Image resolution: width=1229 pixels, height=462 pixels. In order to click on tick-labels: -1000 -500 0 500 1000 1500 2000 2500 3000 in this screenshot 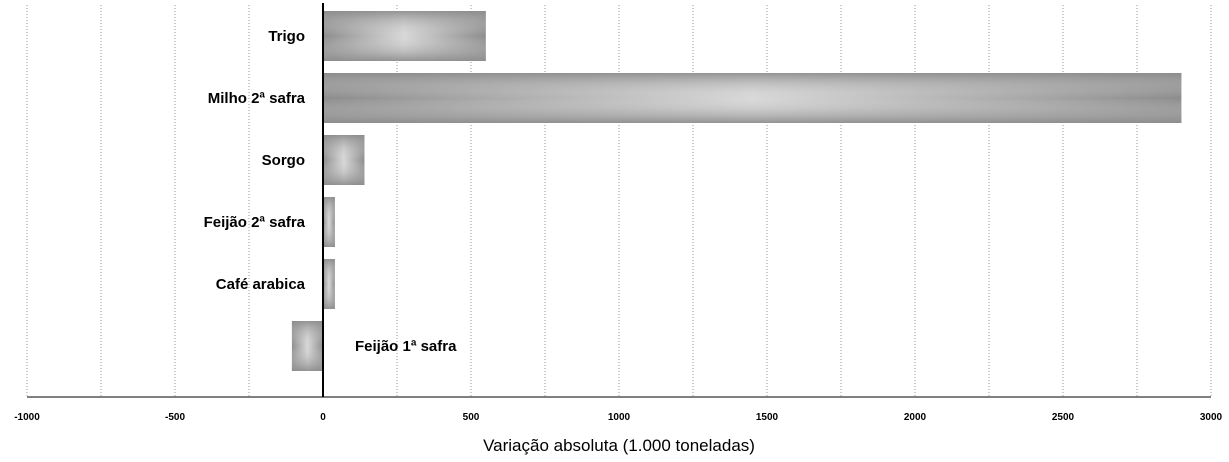, I will do `click(618, 417)`.